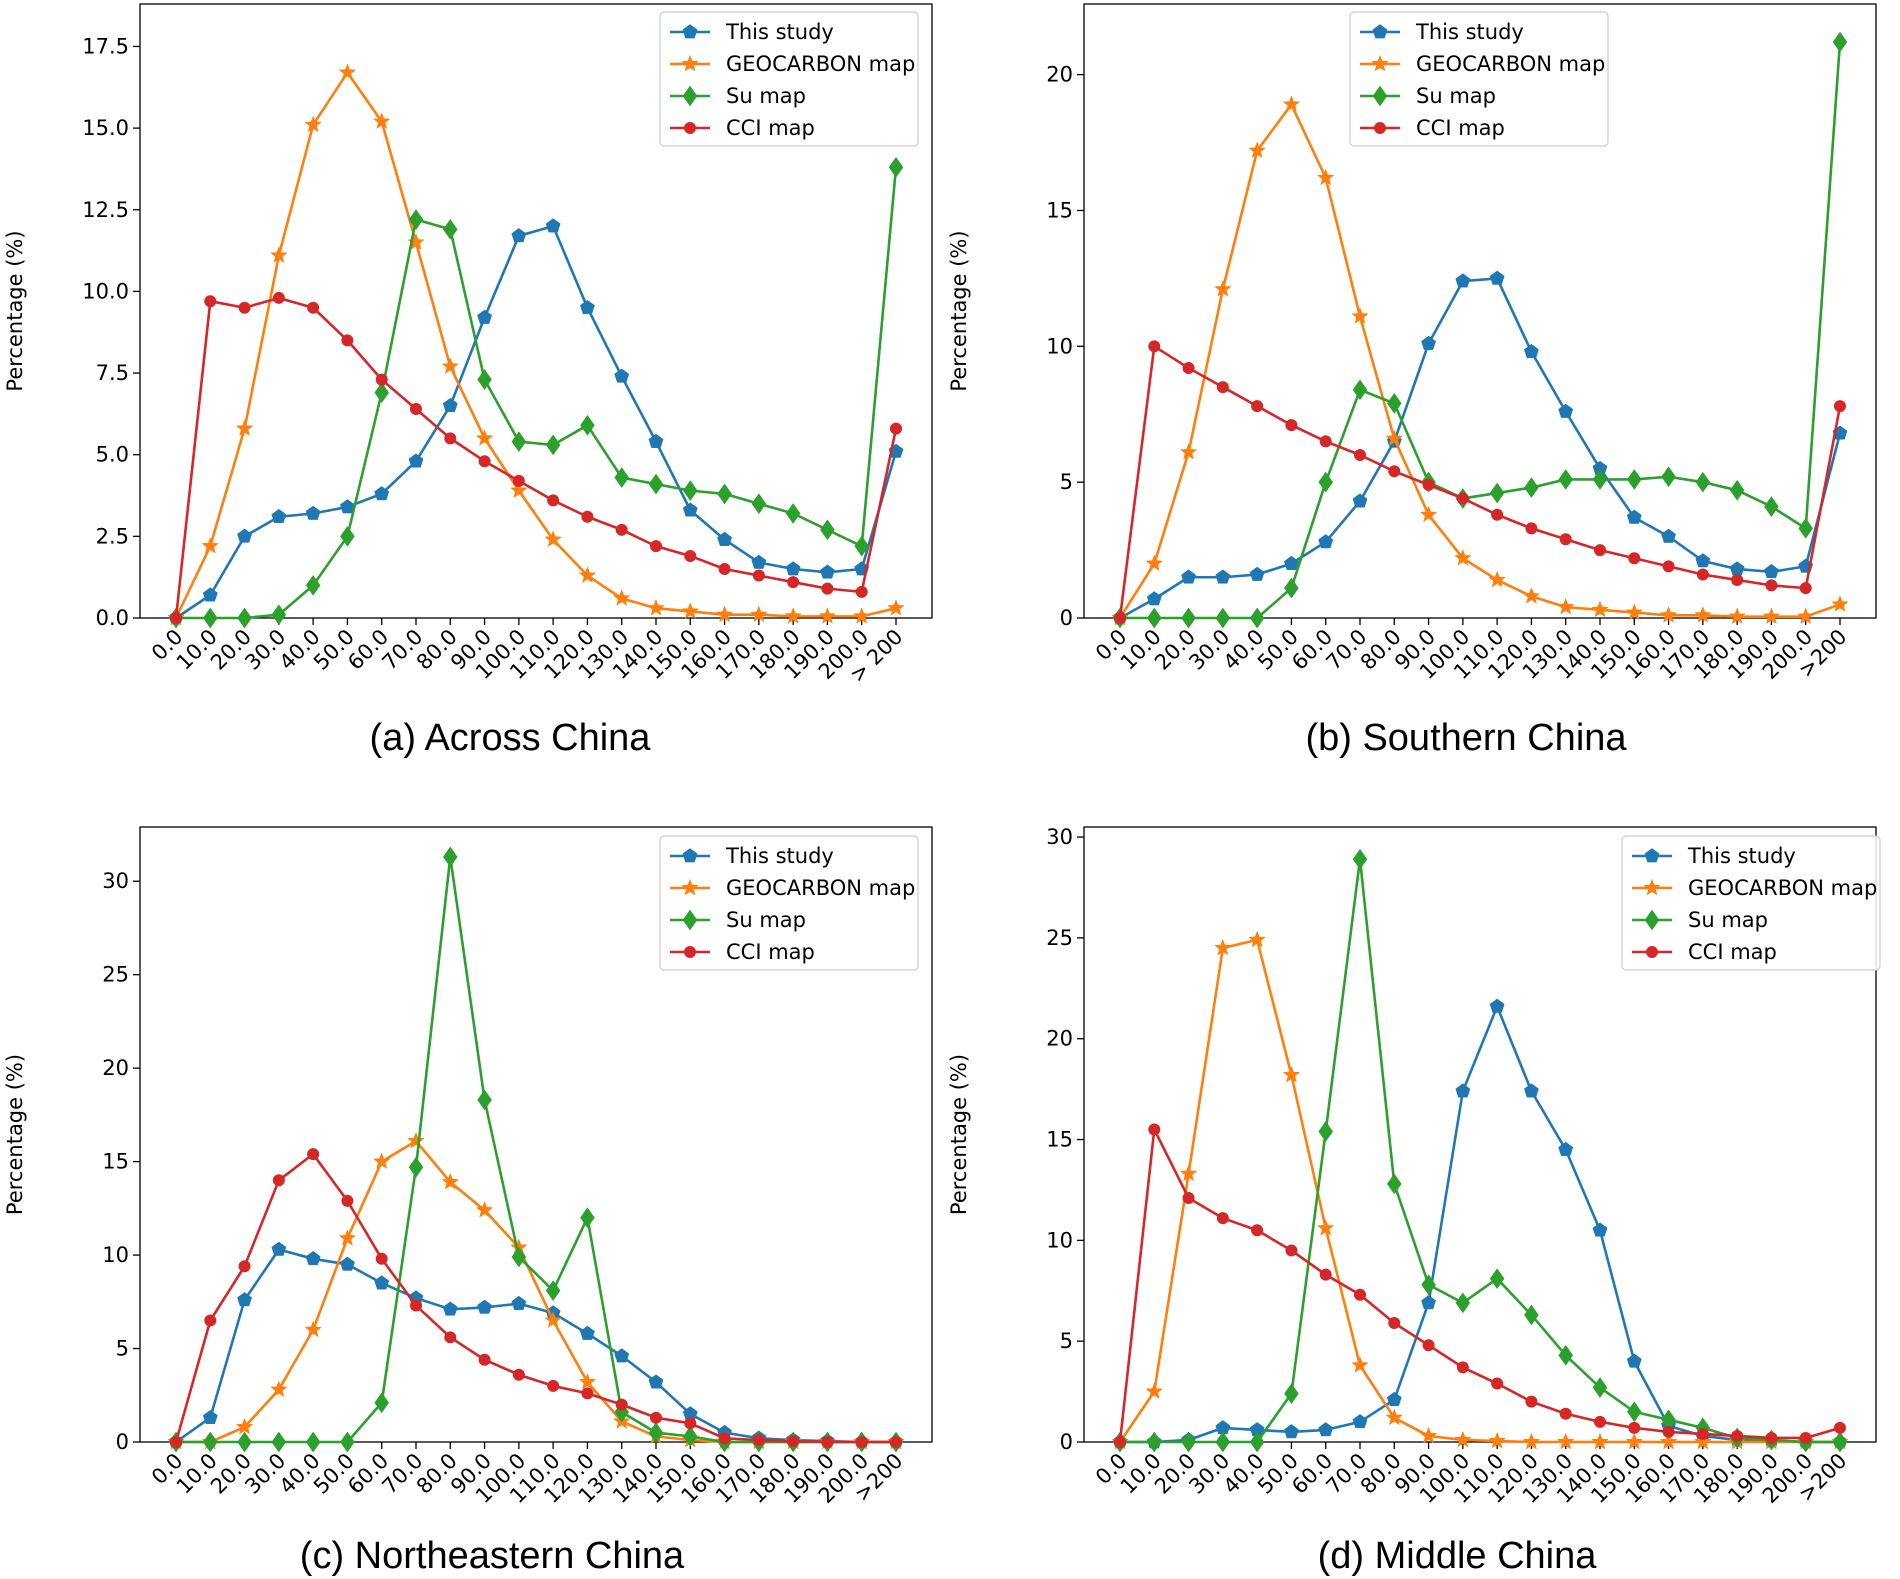 This screenshot has height=1579, width=1900. I want to click on y-tick-label: 5, so click(1066, 1341).